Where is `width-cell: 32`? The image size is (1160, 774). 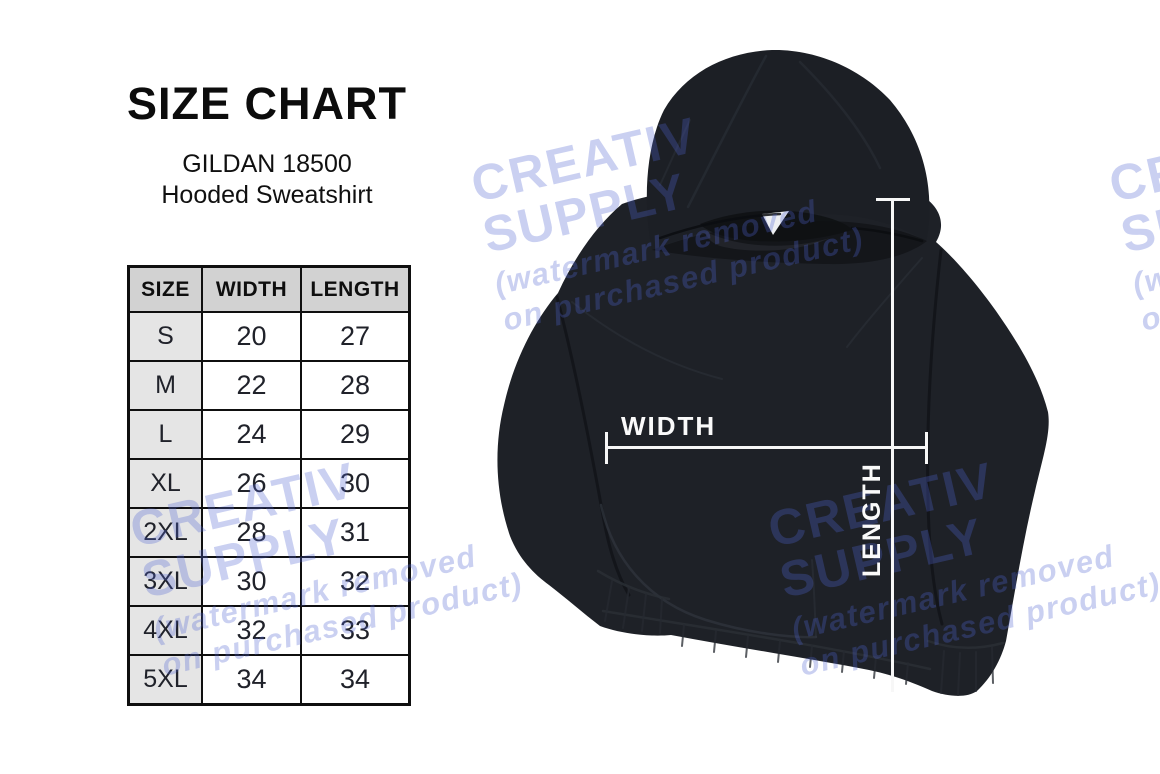
width-cell: 32 is located at coordinates (251, 630).